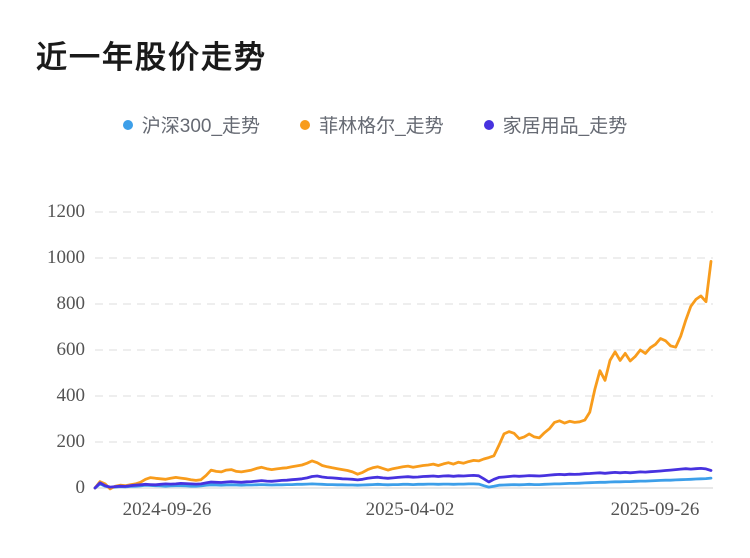 Image resolution: width=750 pixels, height=558 pixels. What do you see at coordinates (201, 126) in the screenshot?
I see `legend-label-hs300: 沪深300_走势` at bounding box center [201, 126].